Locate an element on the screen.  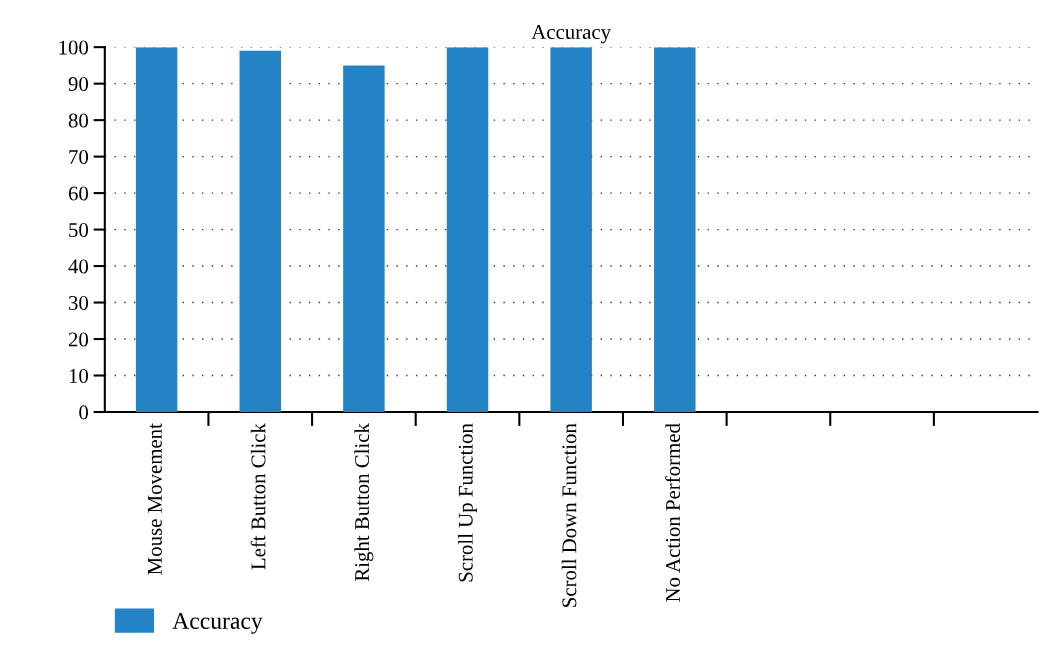
y-tick-label: 0 is located at coordinates (84, 412).